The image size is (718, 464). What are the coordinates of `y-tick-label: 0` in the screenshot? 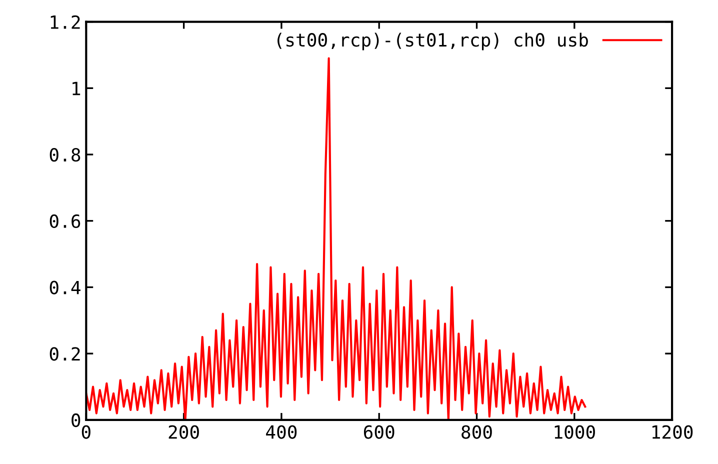 It's located at (76, 420).